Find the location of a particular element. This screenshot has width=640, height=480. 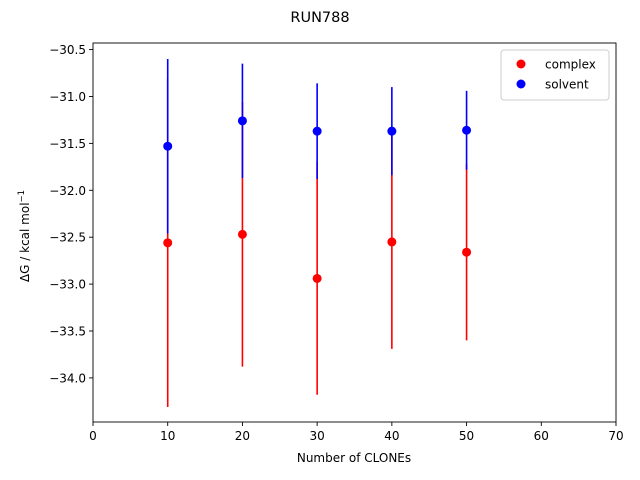

x-tick-label: 30 is located at coordinates (317, 436).